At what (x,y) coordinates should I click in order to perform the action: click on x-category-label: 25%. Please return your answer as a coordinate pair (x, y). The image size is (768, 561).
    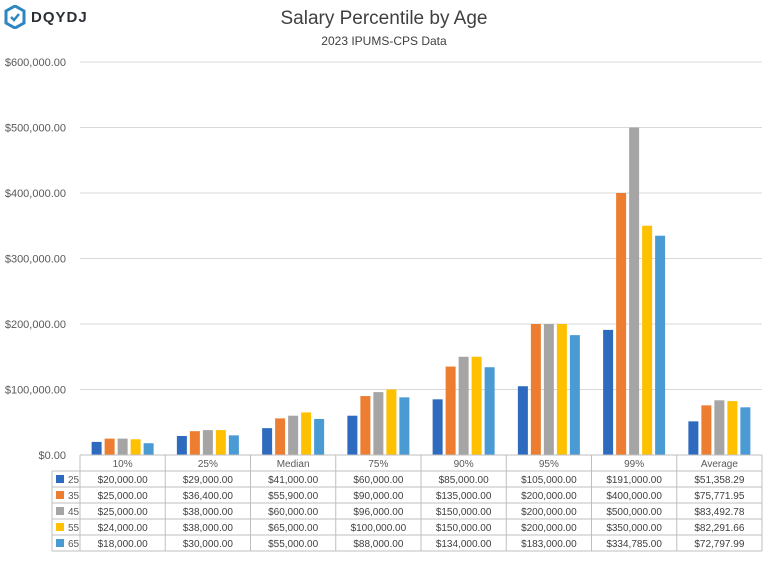
    Looking at the image, I should click on (208, 464).